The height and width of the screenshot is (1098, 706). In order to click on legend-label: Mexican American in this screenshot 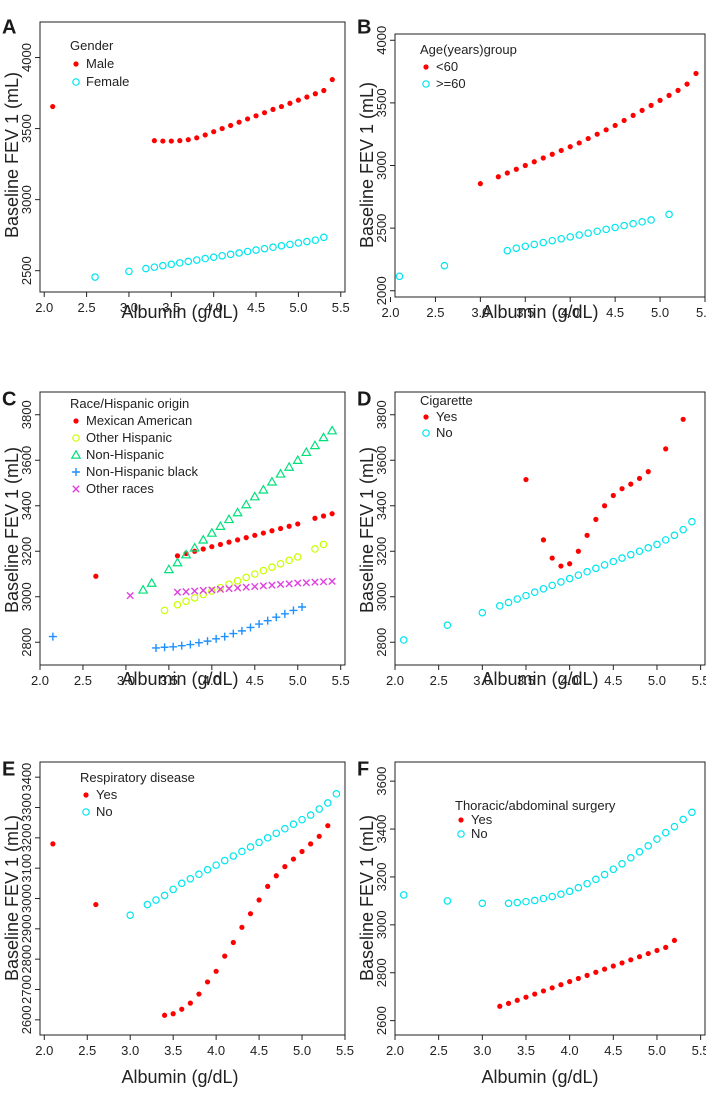, I will do `click(139, 420)`.